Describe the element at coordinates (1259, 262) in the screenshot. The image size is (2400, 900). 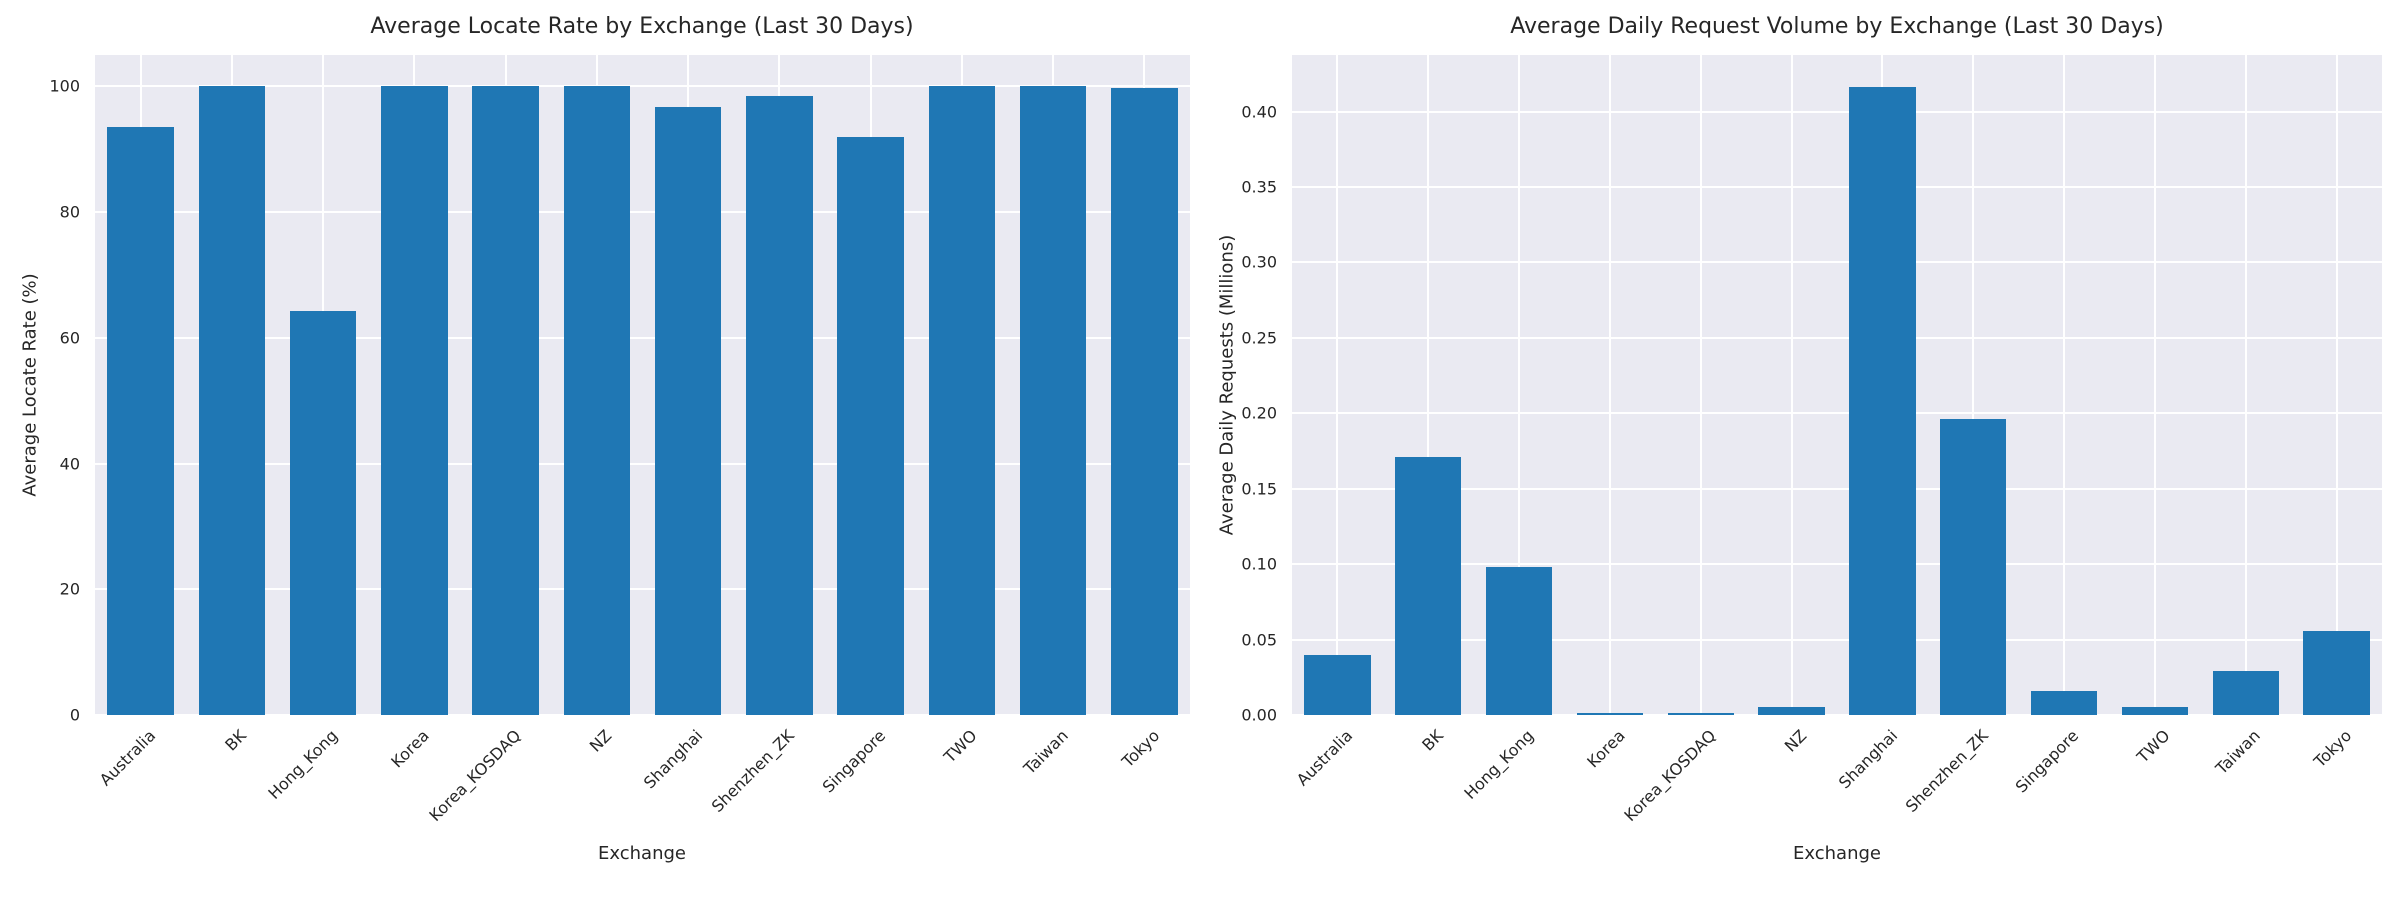
I see `y-tick-label: 0.30` at that location.